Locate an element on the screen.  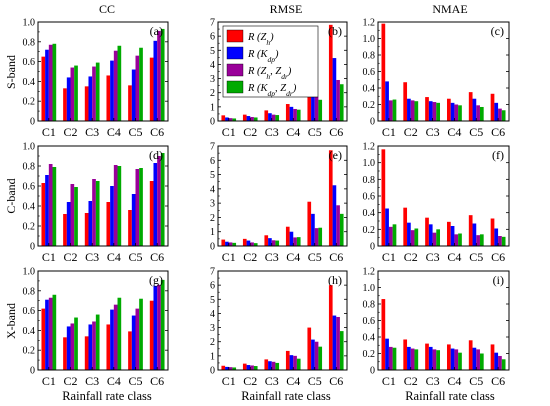
panel-g: 0 0.2 0.4 0.6 0.8 1.0 C1 C2 C3 C4 C5 C6 (g) is located at coordinates (96, 327).